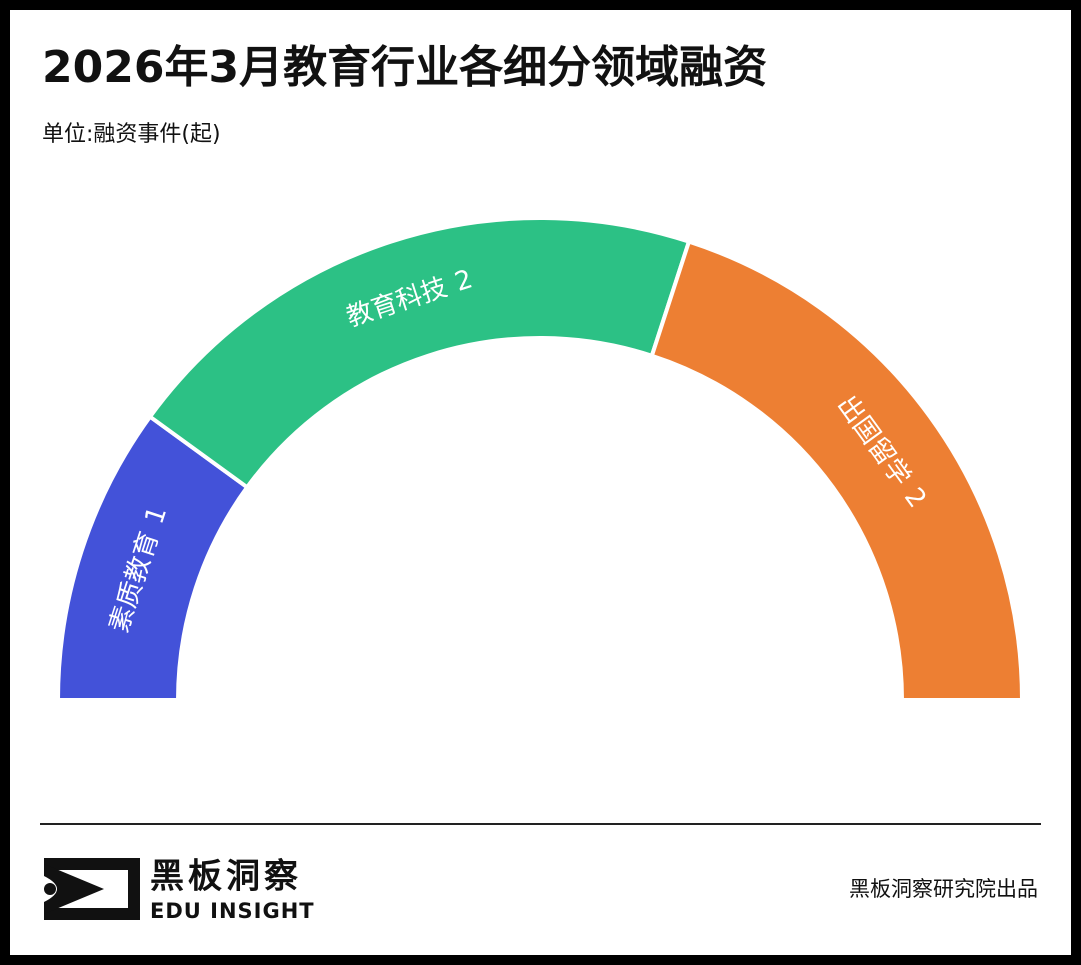 This screenshot has height=965, width=1081. I want to click on chart-subtitle: 单位:融资事件(起), so click(131, 134).